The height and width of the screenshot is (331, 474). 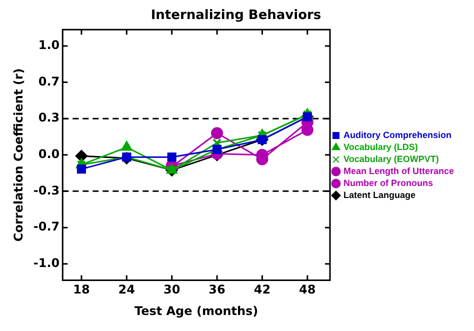 I want to click on x-tick-label: 48, so click(x=307, y=289).